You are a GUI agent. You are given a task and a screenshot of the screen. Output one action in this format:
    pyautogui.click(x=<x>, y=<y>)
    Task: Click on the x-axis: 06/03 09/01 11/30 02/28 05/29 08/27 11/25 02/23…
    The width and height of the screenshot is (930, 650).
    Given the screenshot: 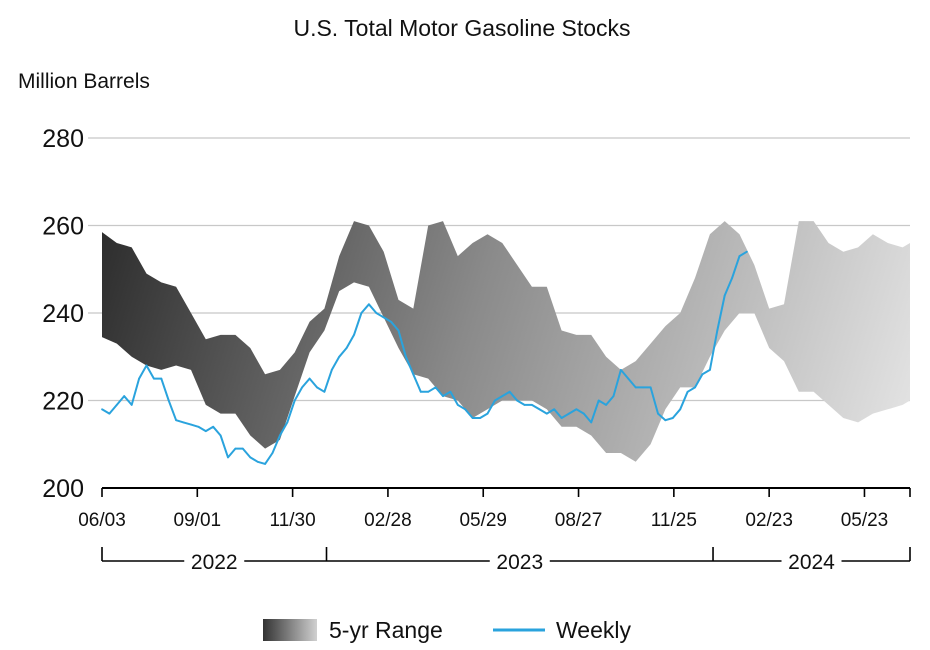 What is the action you would take?
    pyautogui.click(x=494, y=530)
    